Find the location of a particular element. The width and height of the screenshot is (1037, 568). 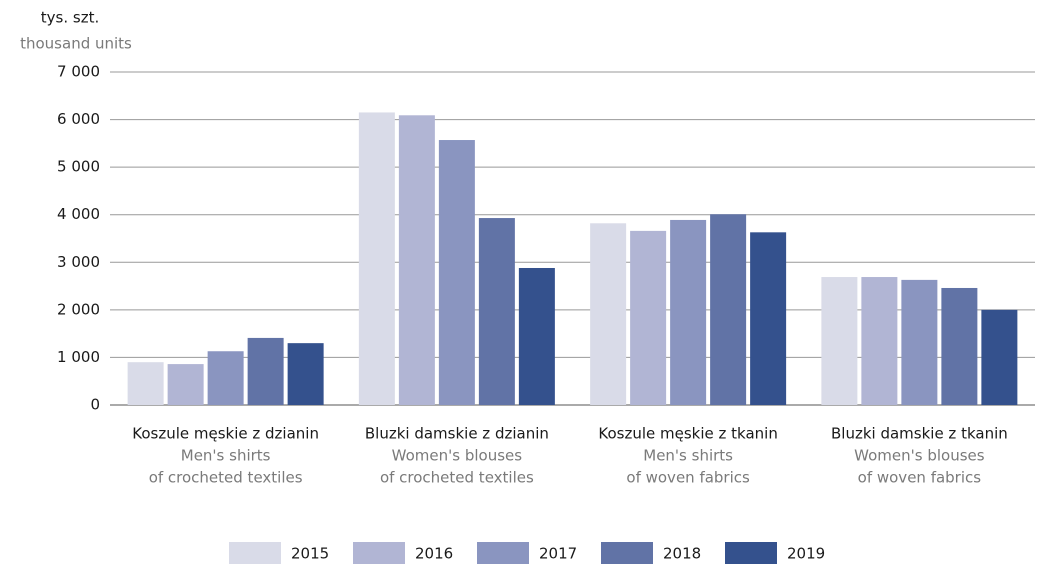

x-tick-label: Koszule męskie z tkanin is located at coordinates (687, 434).